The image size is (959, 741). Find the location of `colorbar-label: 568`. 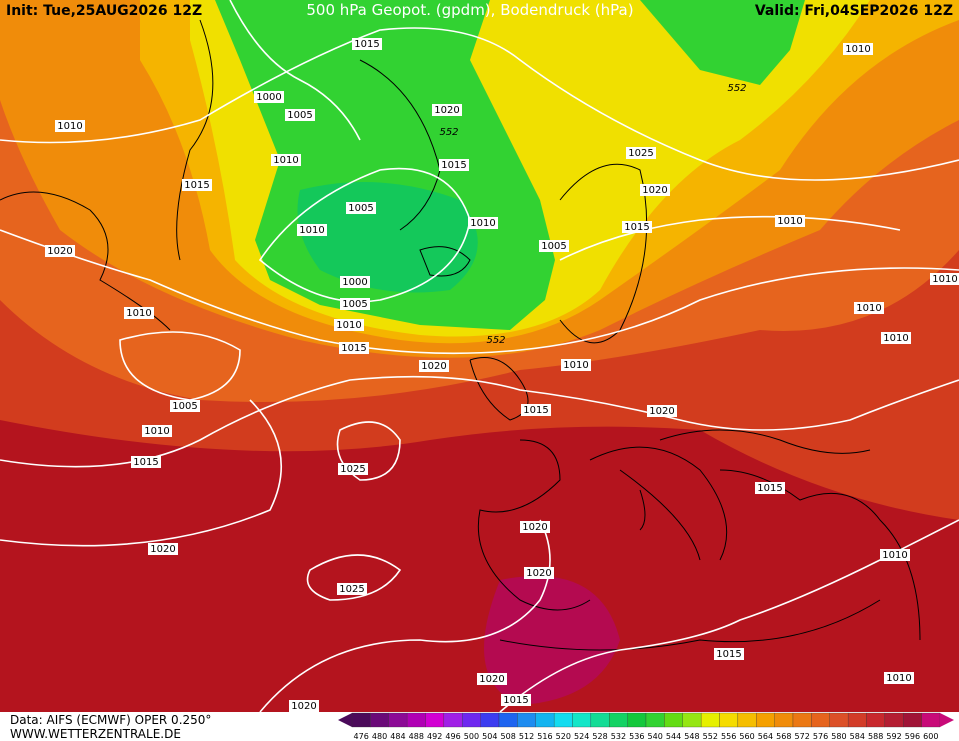

colorbar-label: 568 is located at coordinates (783, 736).